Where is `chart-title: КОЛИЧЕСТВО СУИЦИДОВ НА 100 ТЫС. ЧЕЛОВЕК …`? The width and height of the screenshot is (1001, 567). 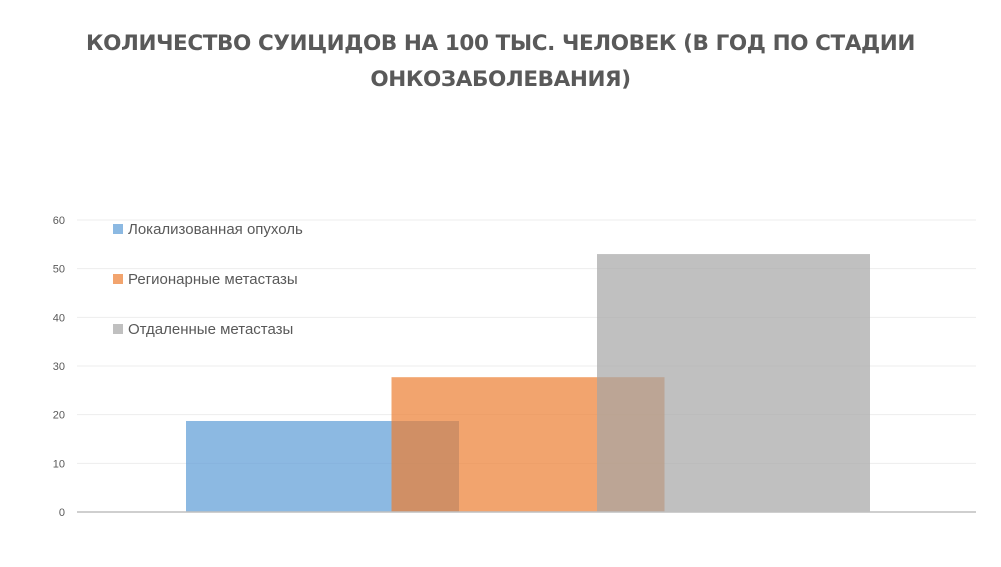
chart-title: КОЛИЧЕСТВО СУИЦИДОВ НА 100 ТЫС. ЧЕЛОВЕК … is located at coordinates (500, 62).